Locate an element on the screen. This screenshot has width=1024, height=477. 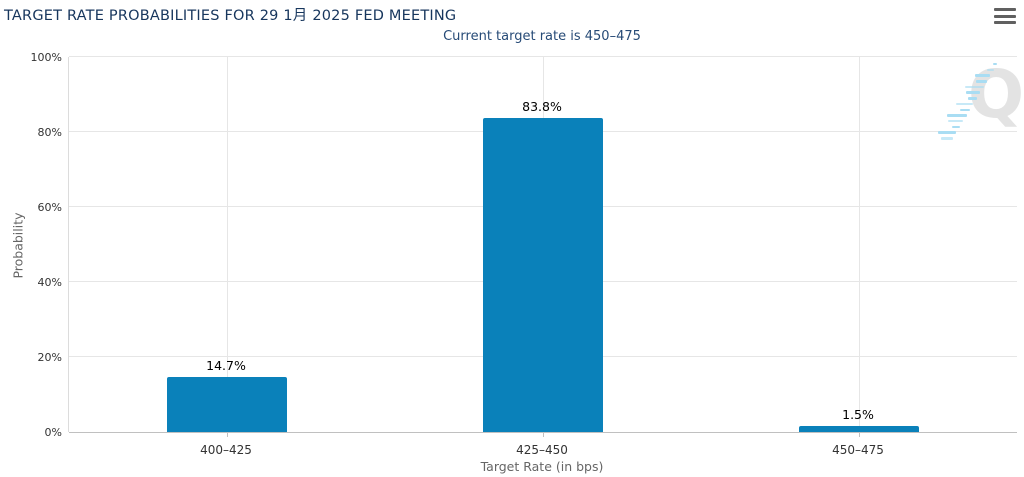
bar-value-label: 1.5% is located at coordinates (858, 415).